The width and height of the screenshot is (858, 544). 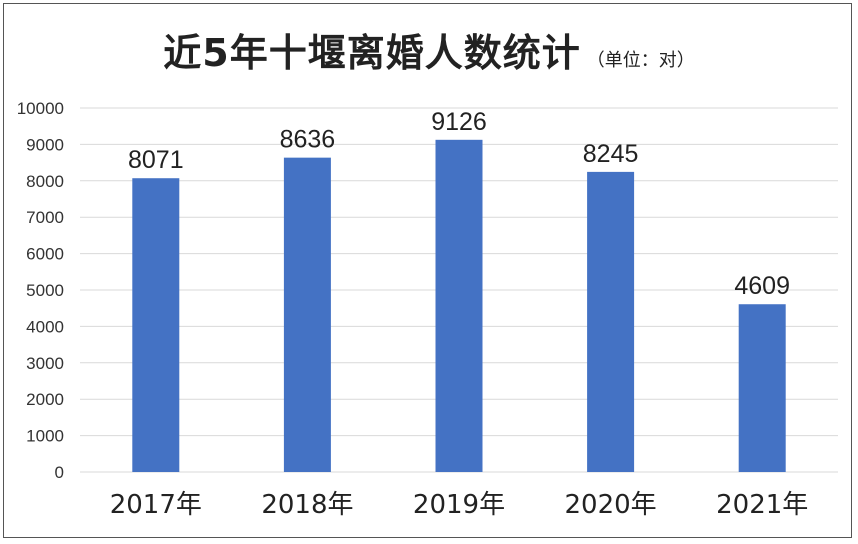 I want to click on chart-title-block: 近5年十堰离婚人数统计 （单位：对）, so click(x=429, y=49).